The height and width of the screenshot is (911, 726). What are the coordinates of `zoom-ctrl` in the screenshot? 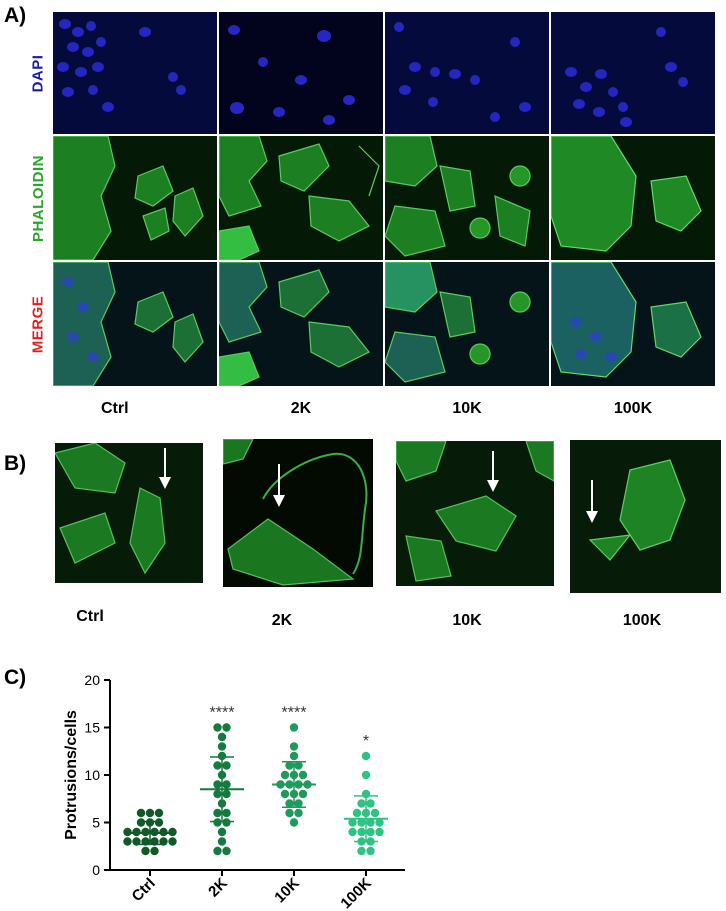 It's located at (129, 513).